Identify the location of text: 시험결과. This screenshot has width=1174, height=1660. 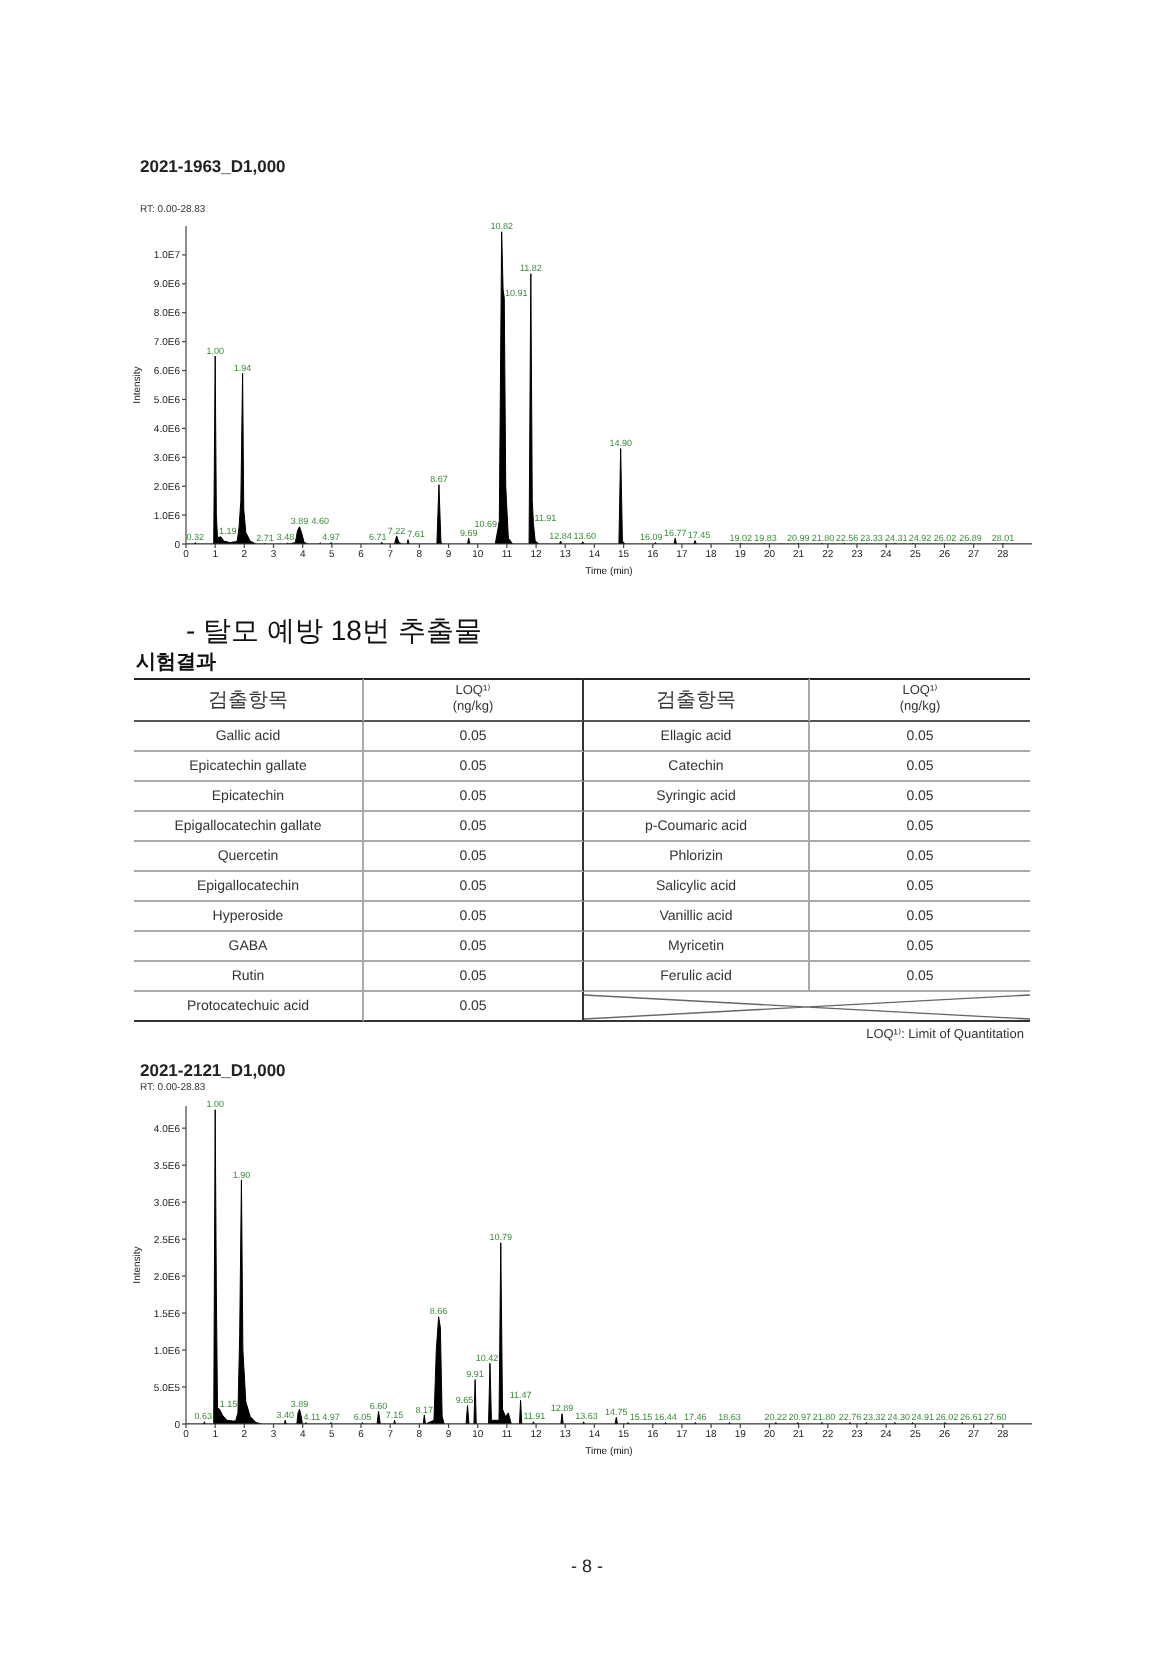
(176, 664).